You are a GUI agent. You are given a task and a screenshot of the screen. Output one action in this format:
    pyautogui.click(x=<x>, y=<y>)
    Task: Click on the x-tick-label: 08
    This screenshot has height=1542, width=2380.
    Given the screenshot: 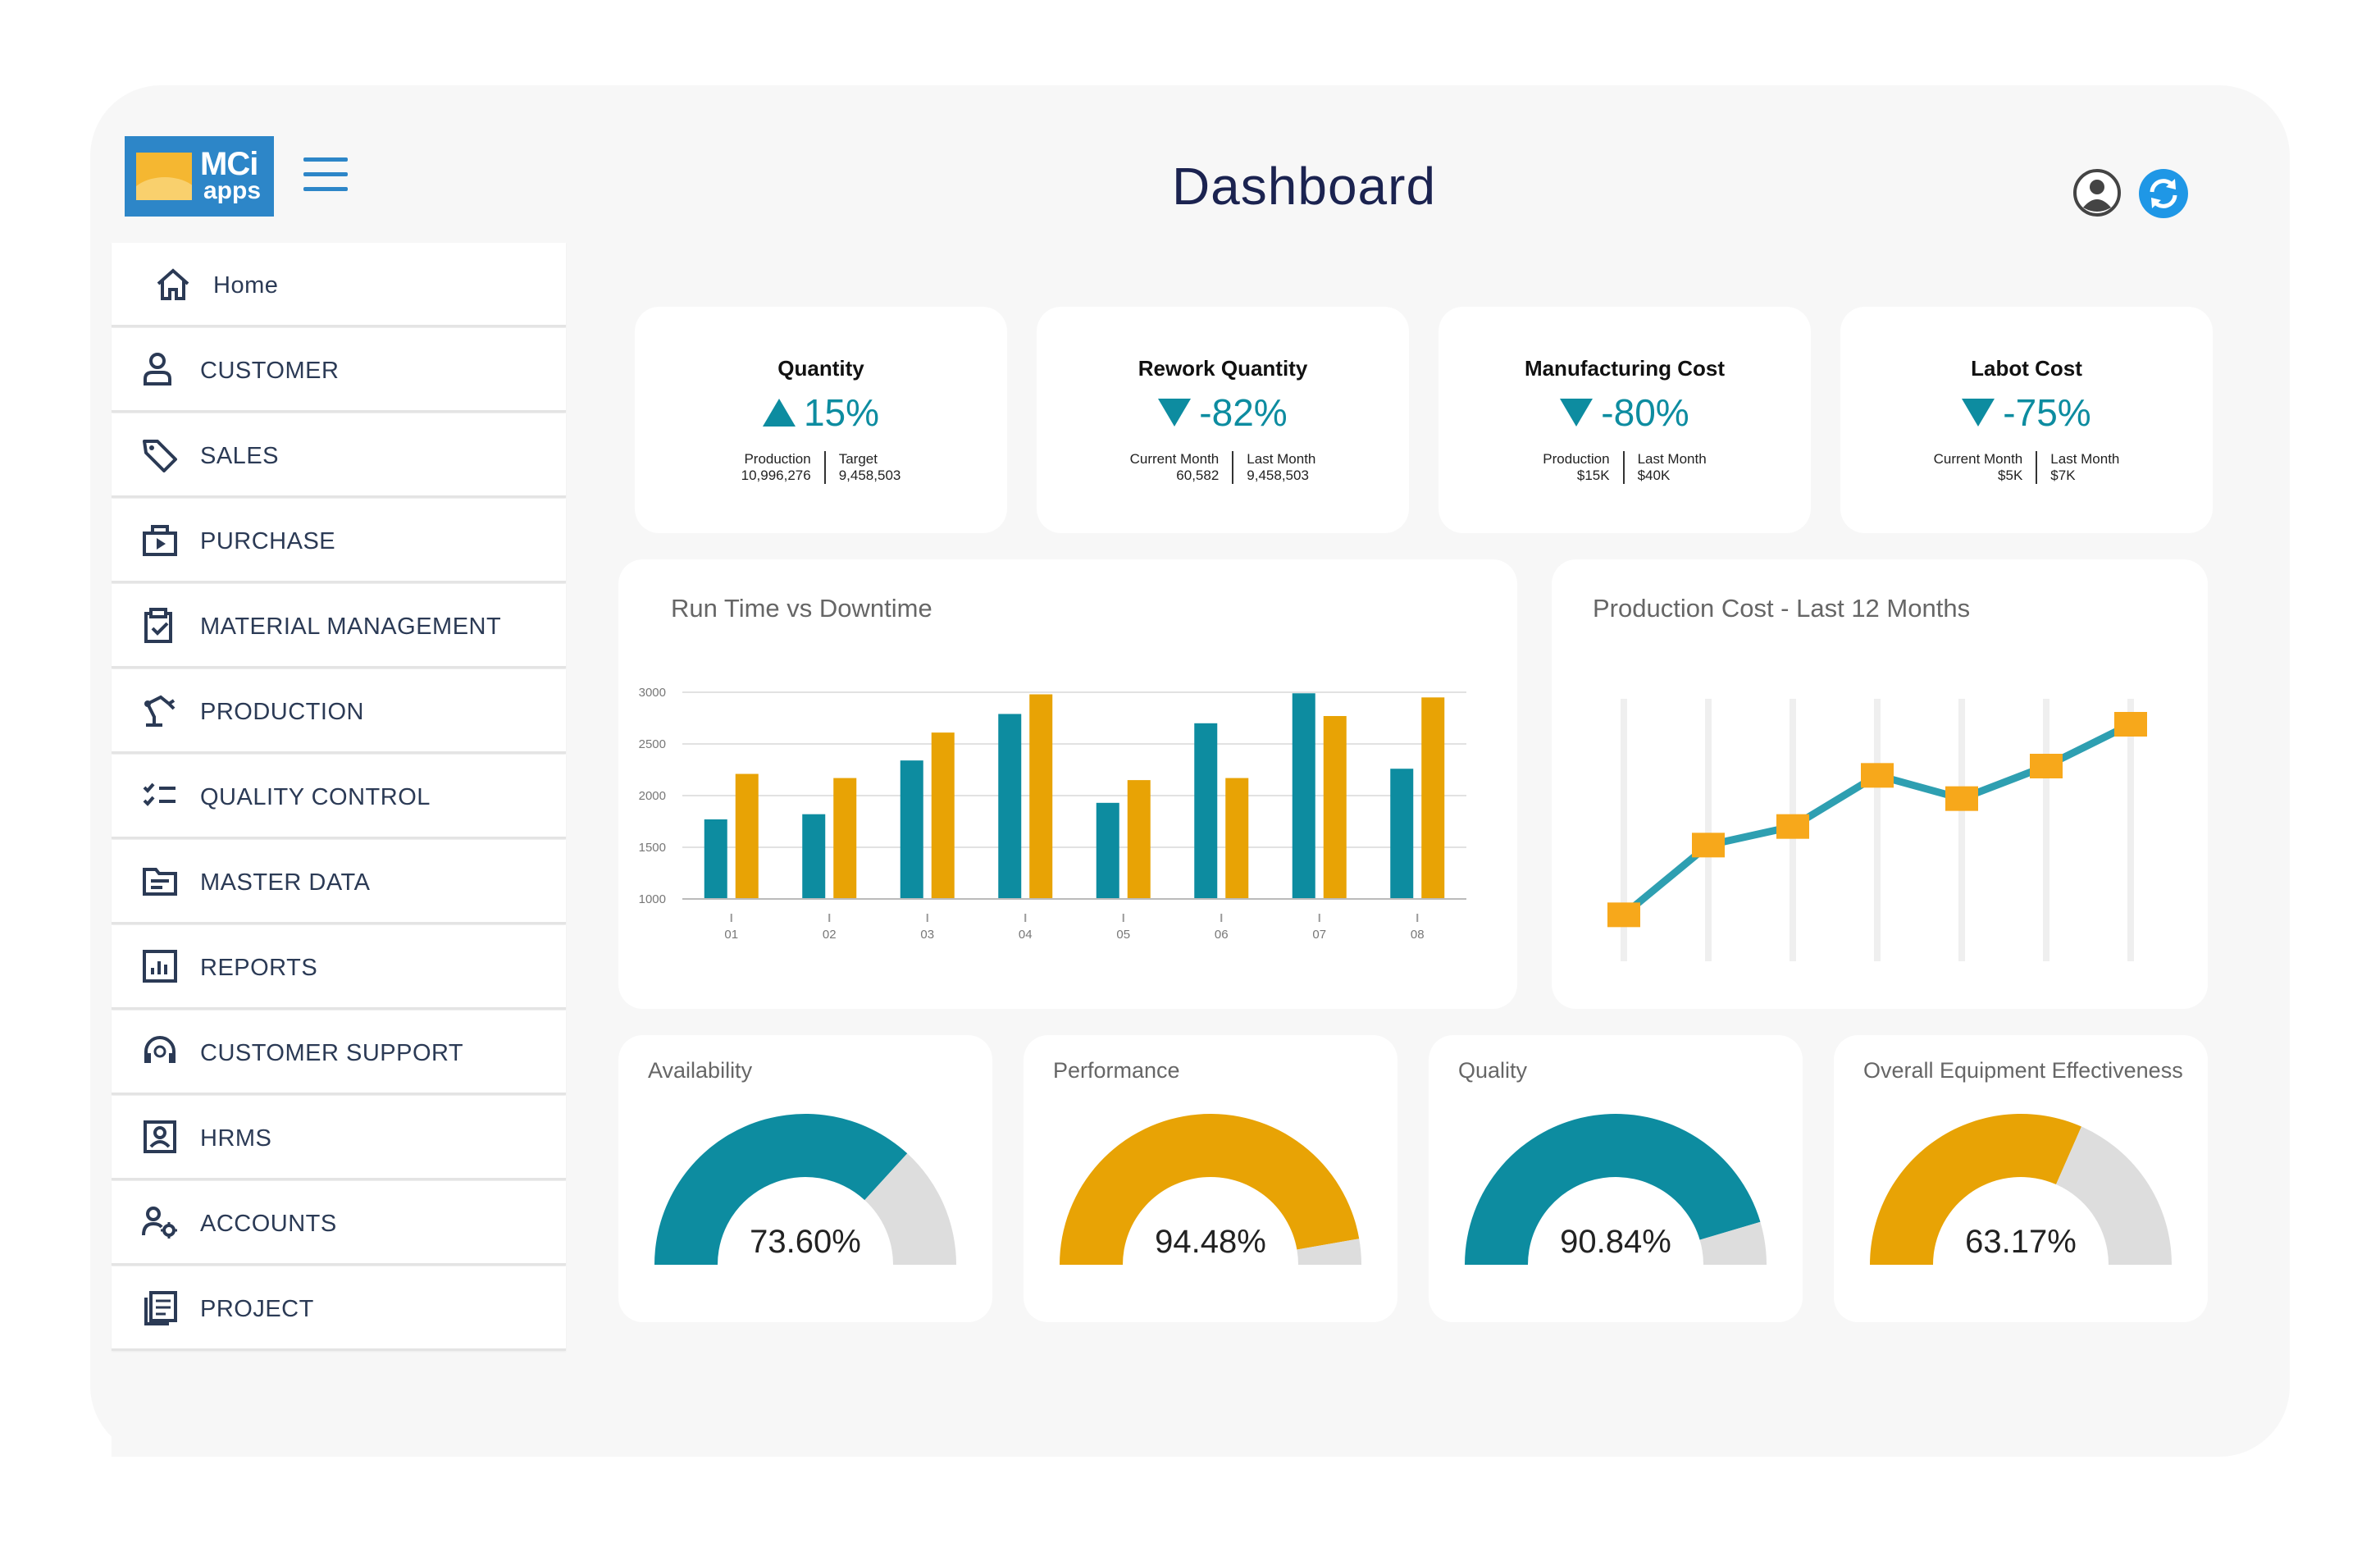 What is the action you would take?
    pyautogui.click(x=1418, y=935)
    